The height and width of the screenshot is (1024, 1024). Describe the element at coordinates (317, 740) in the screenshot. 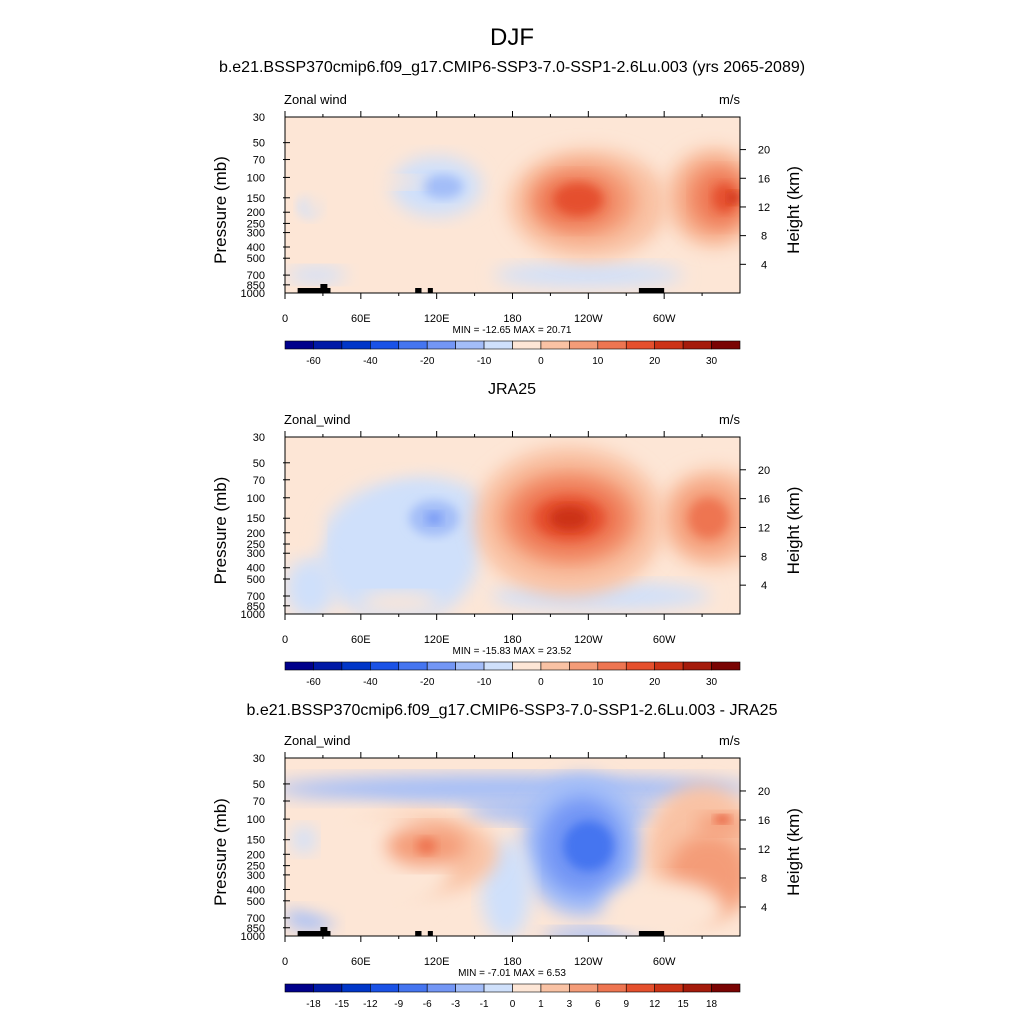

I see `left-string: Zonal_wind` at that location.